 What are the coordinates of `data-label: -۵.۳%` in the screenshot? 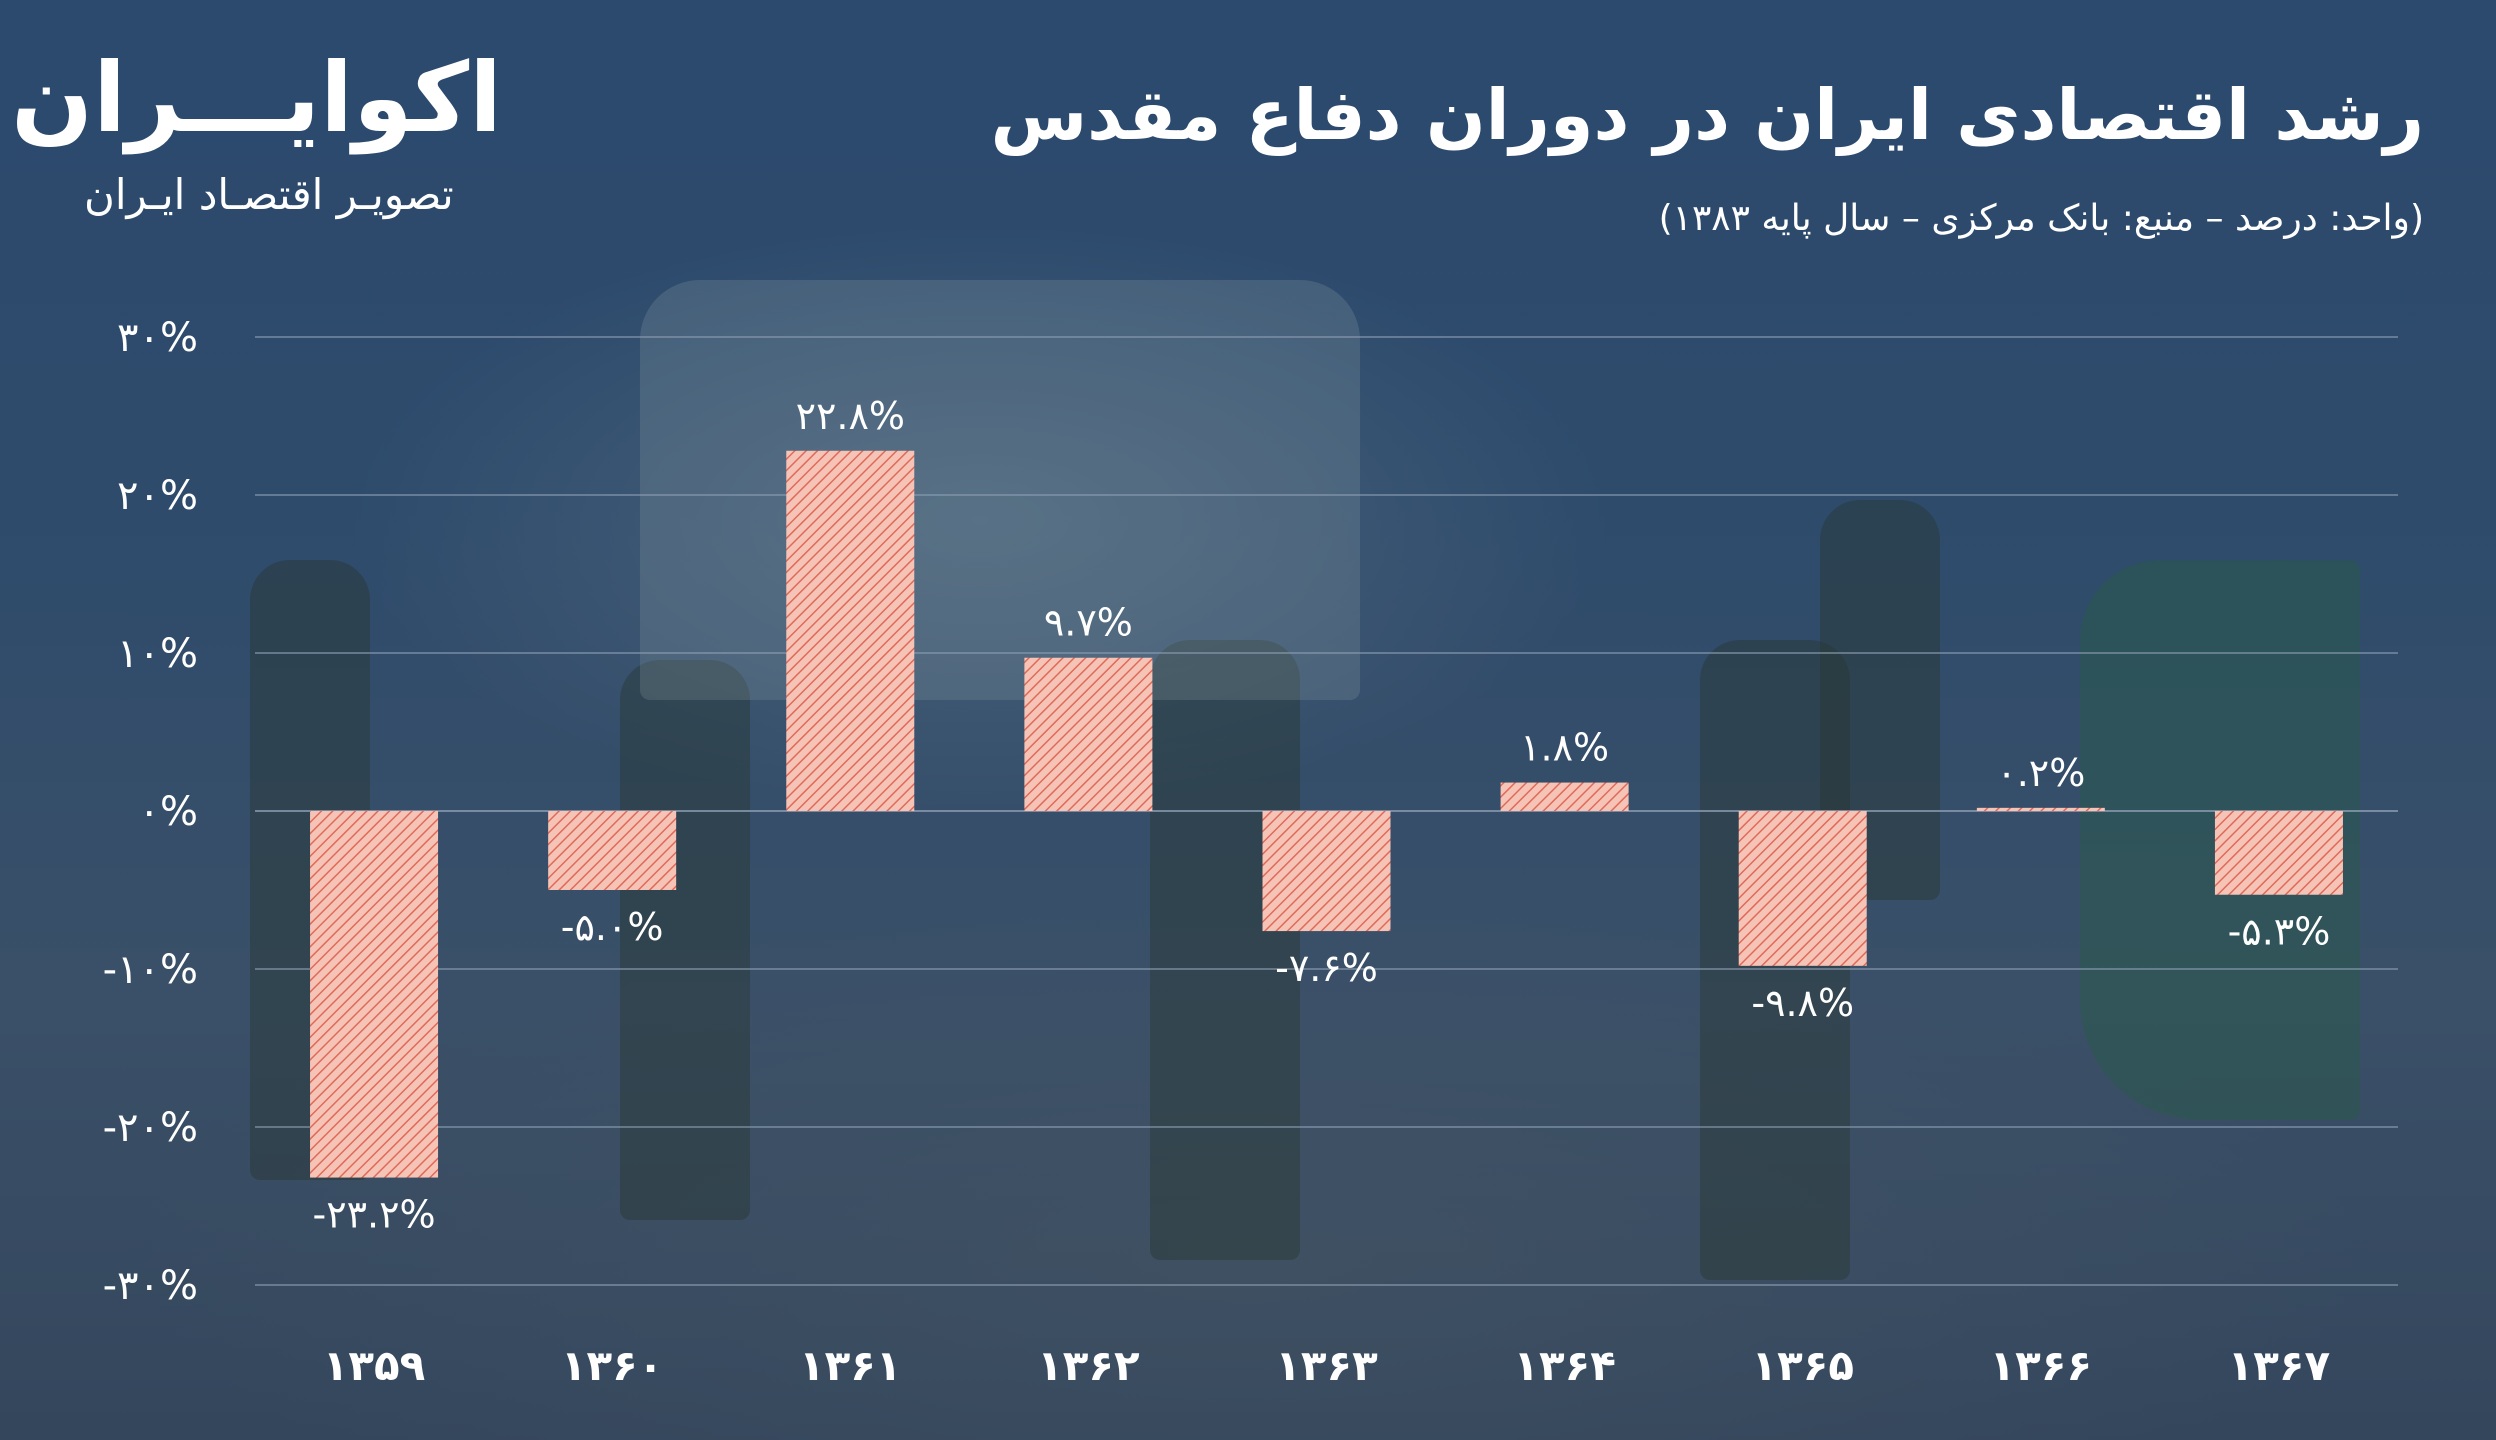 It's located at (2279, 932).